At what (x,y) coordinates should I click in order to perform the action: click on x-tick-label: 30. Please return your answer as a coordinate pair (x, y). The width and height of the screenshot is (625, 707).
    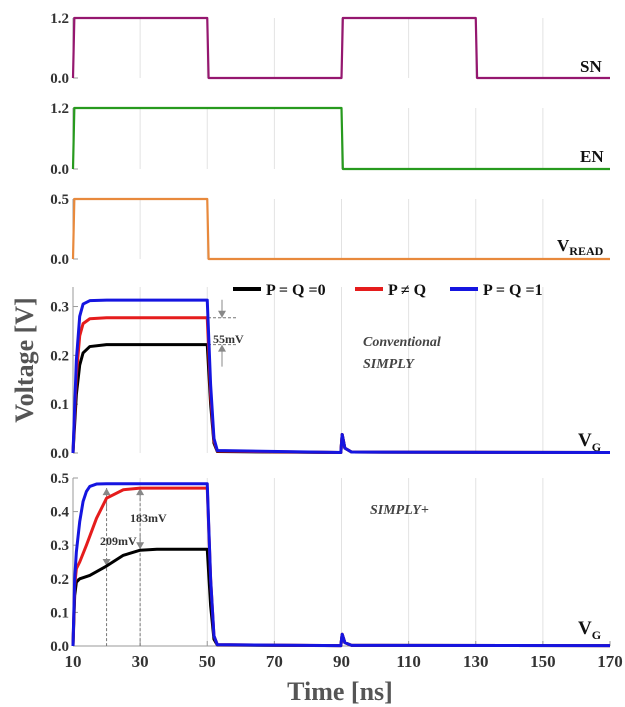
    Looking at the image, I should click on (140, 661).